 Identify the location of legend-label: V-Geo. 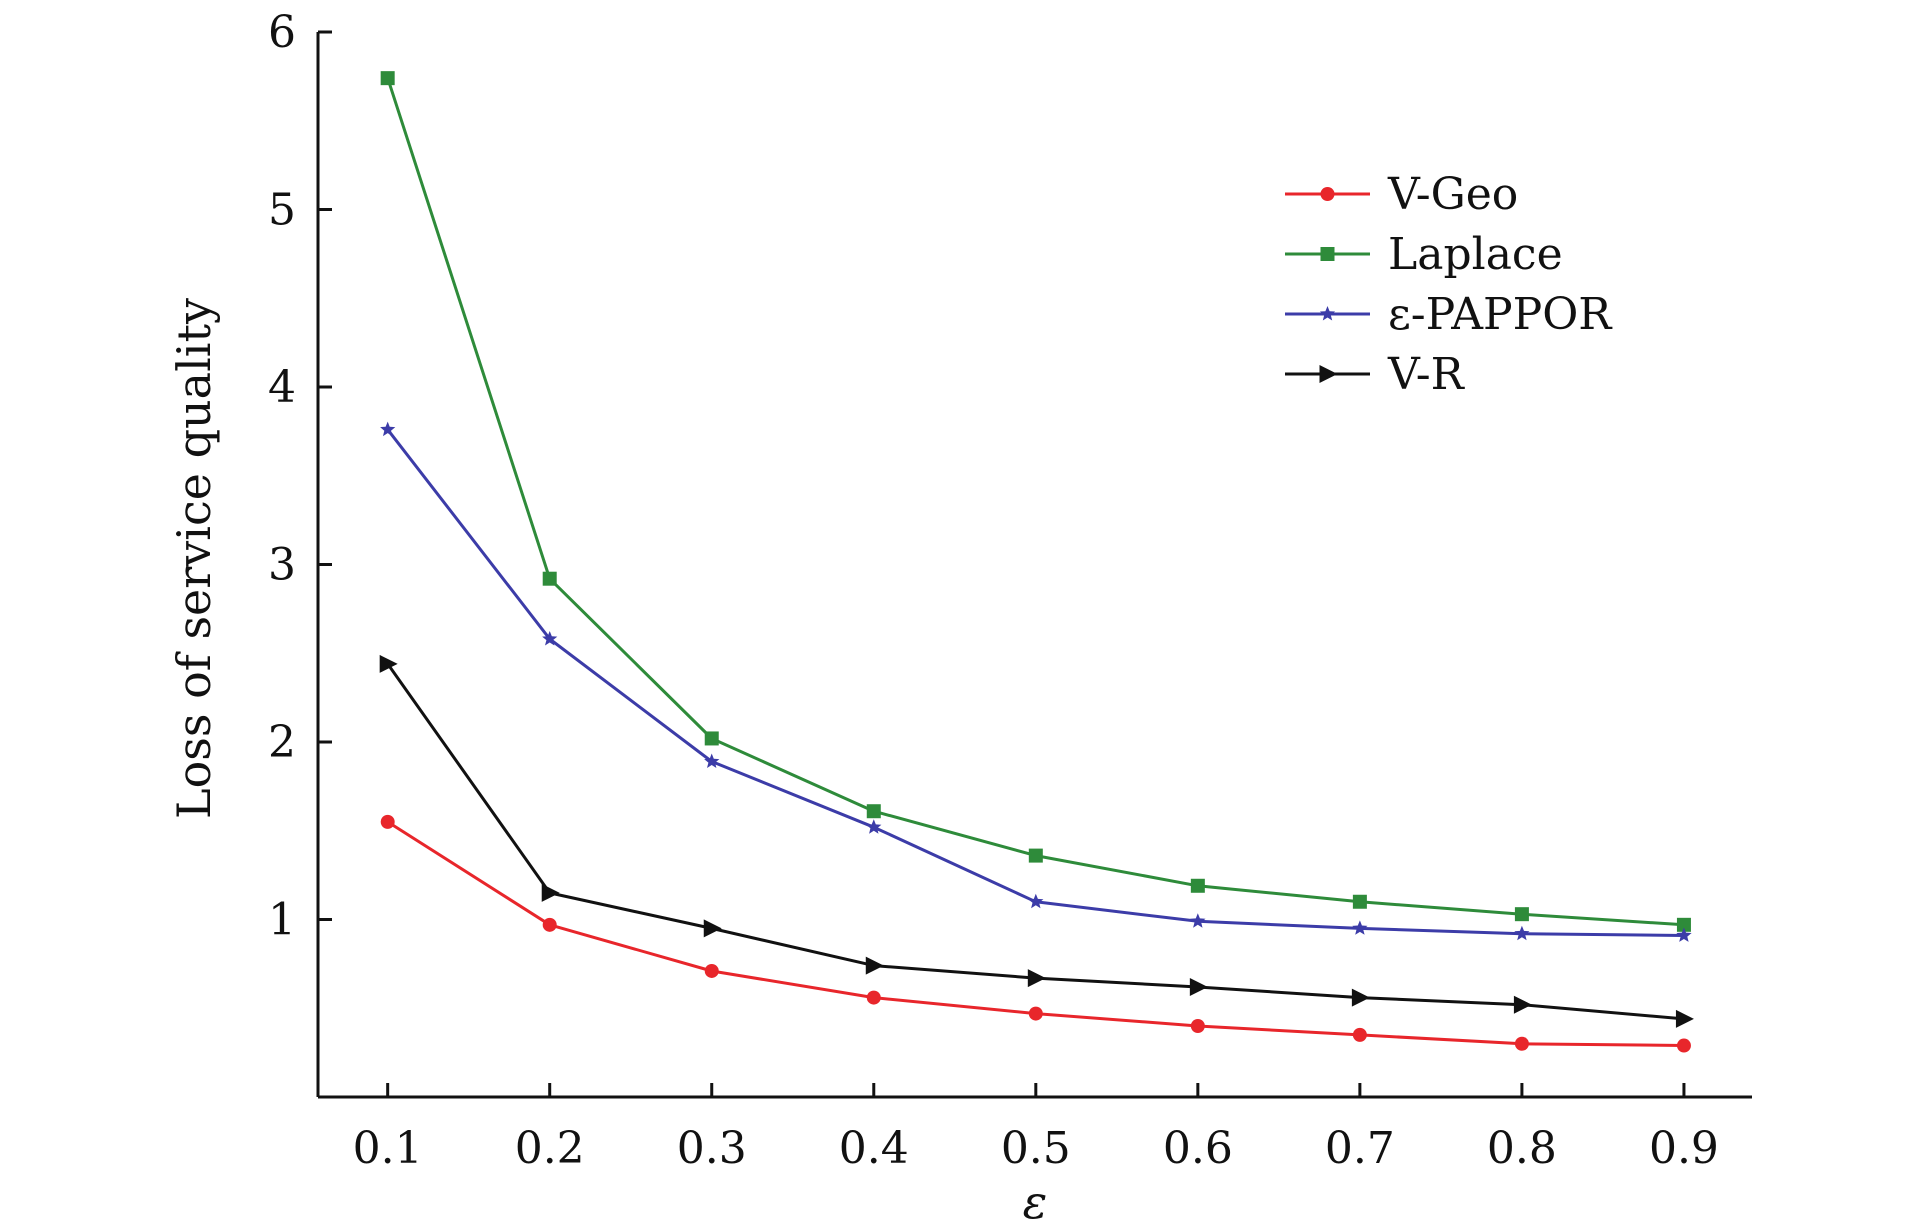
(1452, 194).